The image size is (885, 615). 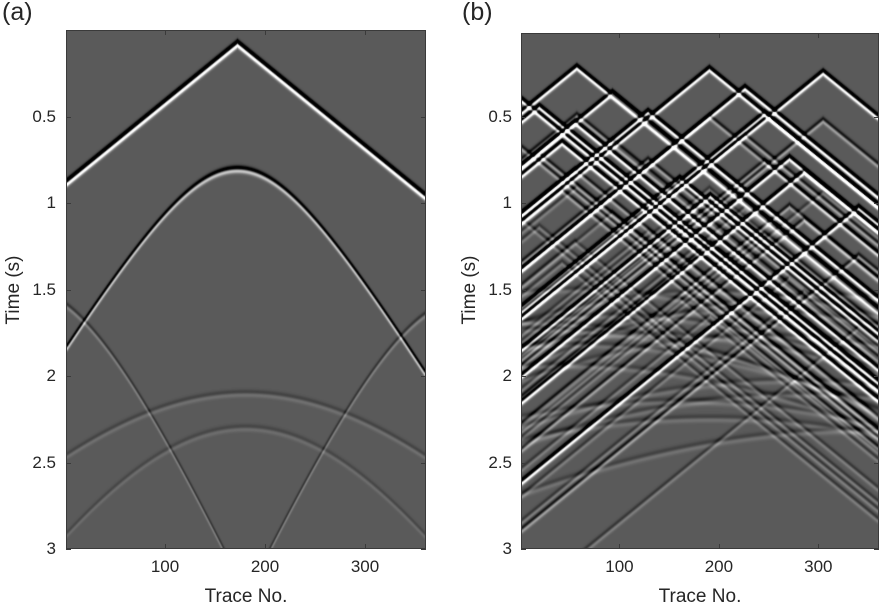 I want to click on x-axis-label-b: Trace No., so click(x=700, y=596).